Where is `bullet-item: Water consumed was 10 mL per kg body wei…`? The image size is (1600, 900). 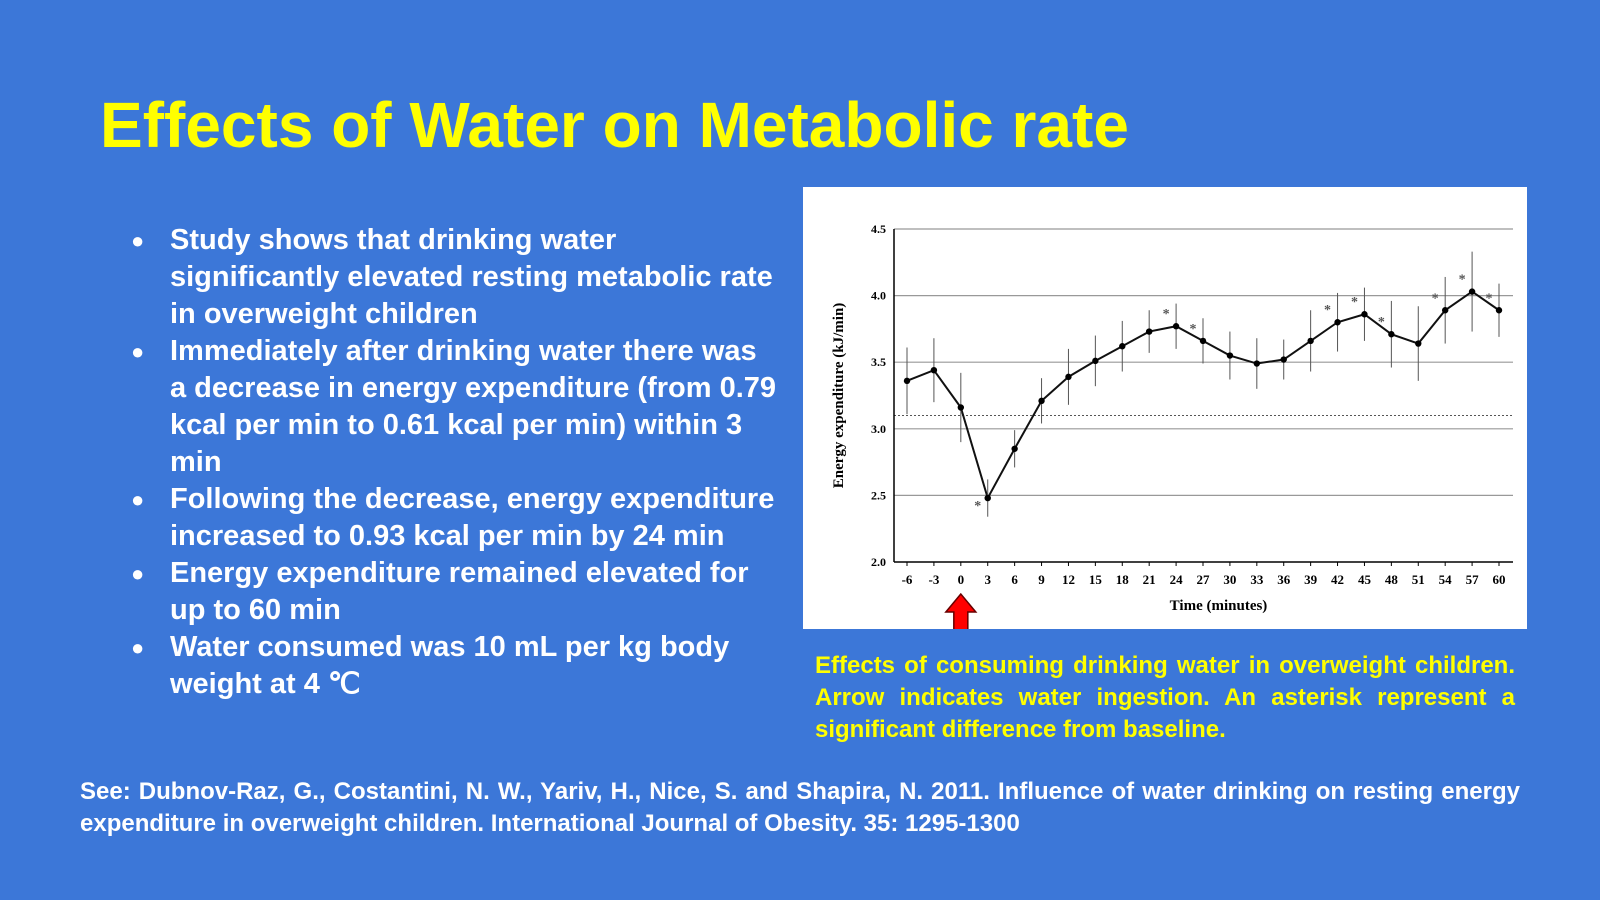
bullet-item: Water consumed was 10 mL per kg body wei… is located at coordinates (453, 666).